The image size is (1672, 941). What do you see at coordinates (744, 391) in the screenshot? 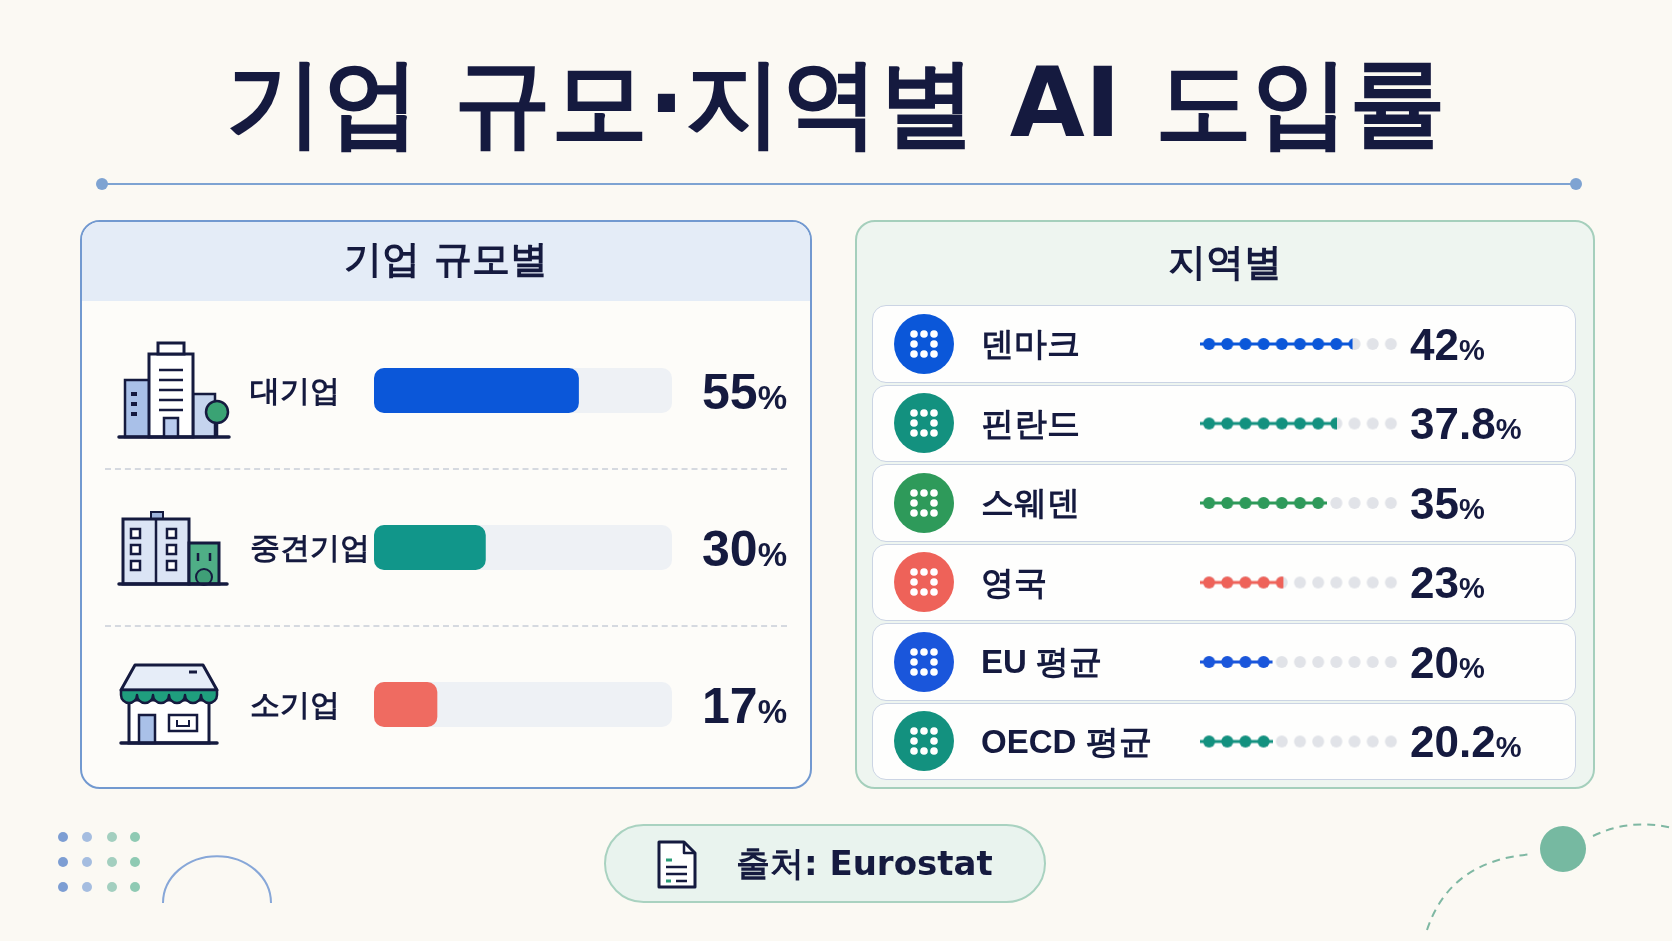
I see `data-label: 55%` at bounding box center [744, 391].